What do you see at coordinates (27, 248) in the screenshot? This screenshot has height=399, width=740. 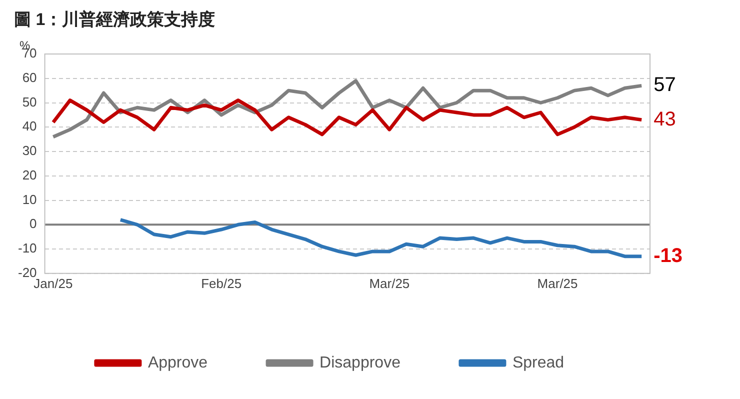 I see `y-tick-label: -10` at bounding box center [27, 248].